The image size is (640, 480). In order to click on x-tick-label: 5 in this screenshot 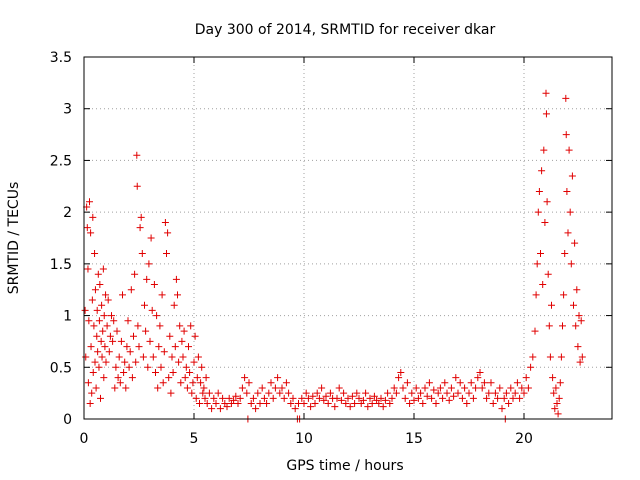, I will do `click(194, 439)`.